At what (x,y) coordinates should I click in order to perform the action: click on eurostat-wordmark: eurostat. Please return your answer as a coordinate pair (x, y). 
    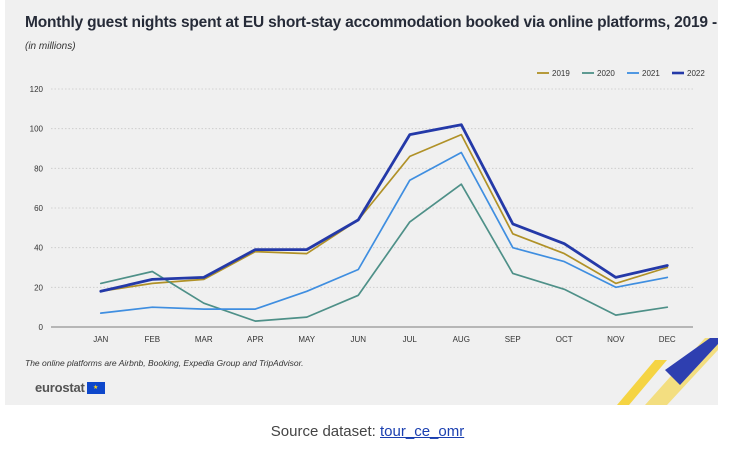
    Looking at the image, I should click on (60, 387).